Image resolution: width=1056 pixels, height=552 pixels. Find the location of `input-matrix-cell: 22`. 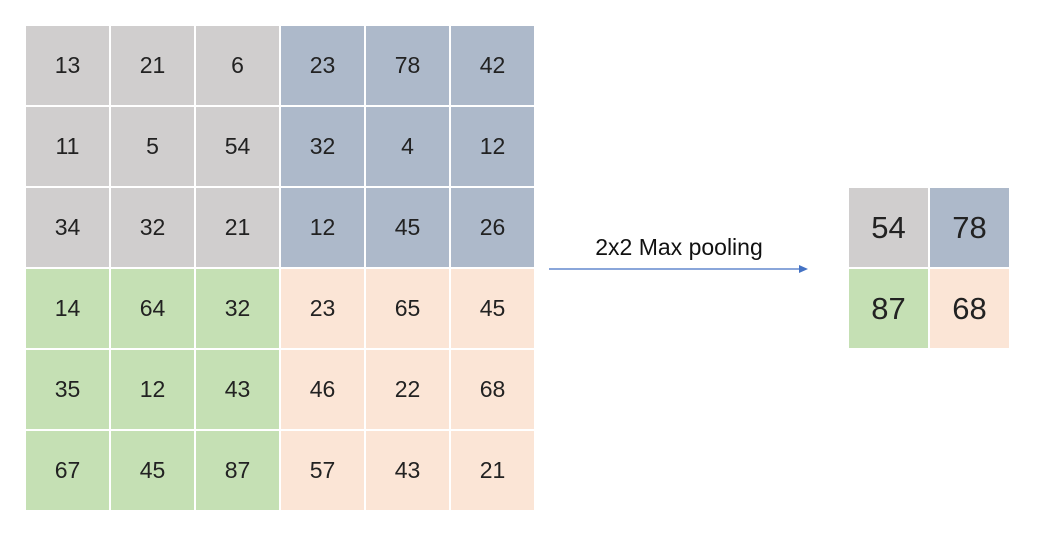

input-matrix-cell: 22 is located at coordinates (407, 389).